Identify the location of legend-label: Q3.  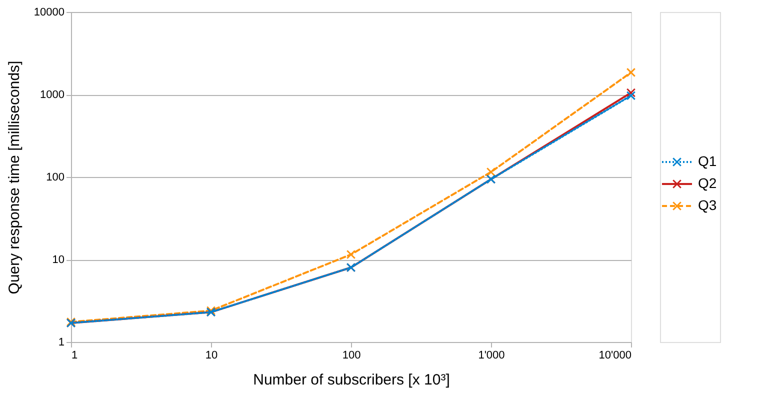
(707, 205).